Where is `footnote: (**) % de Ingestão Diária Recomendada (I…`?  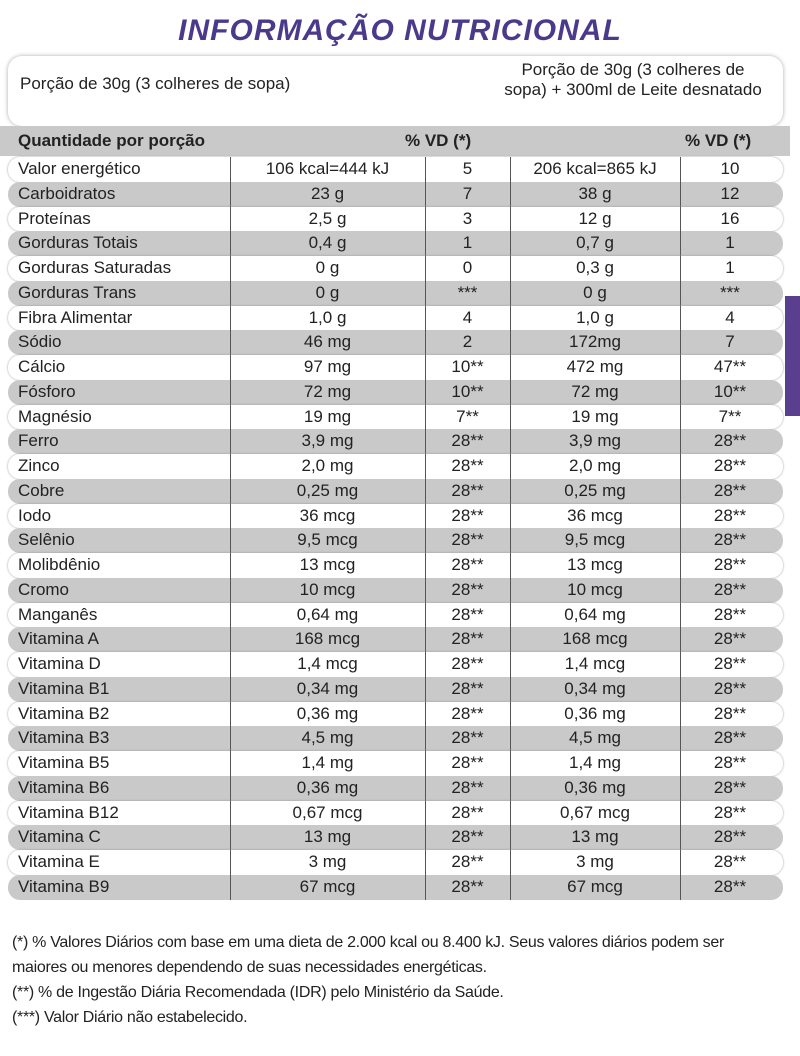 footnote: (**) % de Ingestão Diária Recomendada (I… is located at coordinates (258, 992).